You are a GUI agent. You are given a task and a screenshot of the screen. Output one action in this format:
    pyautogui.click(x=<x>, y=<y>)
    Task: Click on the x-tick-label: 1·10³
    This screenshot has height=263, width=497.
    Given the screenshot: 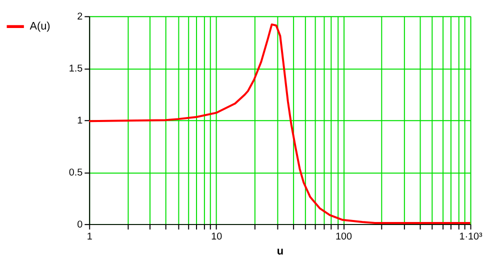 What is the action you would take?
    pyautogui.click(x=471, y=236)
    